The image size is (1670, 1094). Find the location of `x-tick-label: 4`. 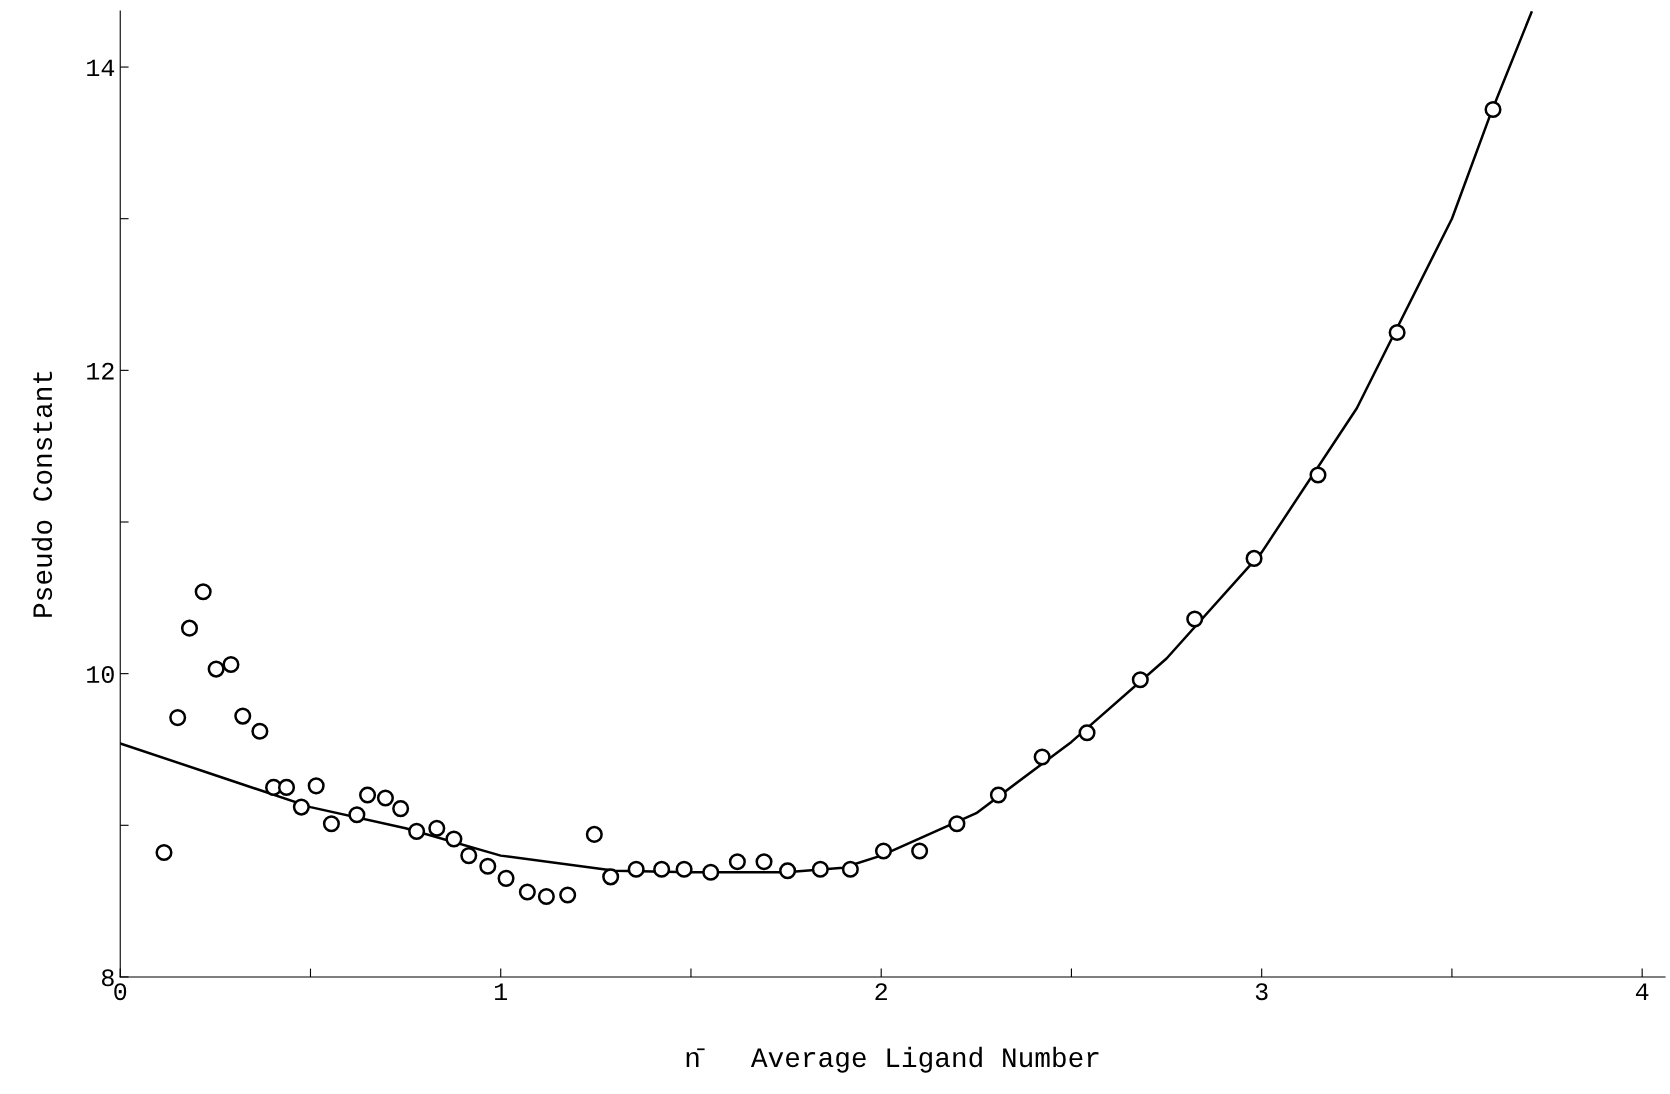

x-tick-label: 4 is located at coordinates (1642, 991).